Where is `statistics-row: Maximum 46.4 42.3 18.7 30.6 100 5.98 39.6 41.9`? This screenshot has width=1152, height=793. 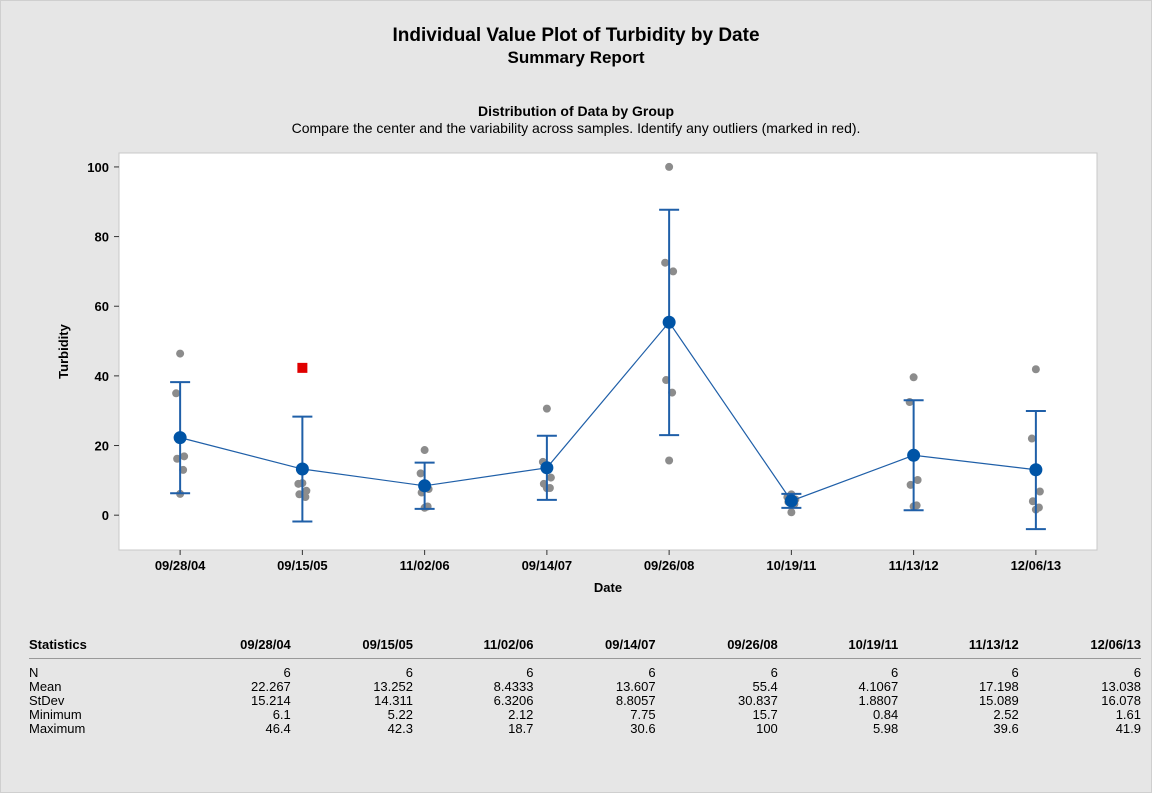
statistics-row: Maximum 46.4 42.3 18.7 30.6 100 5.98 39.6 41.9 is located at coordinates (585, 729).